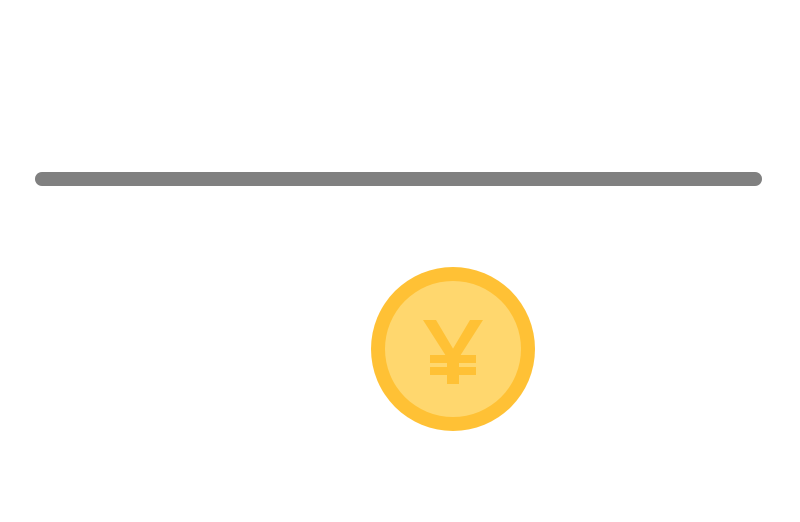  I want to click on yen-symbol, so click(453, 352).